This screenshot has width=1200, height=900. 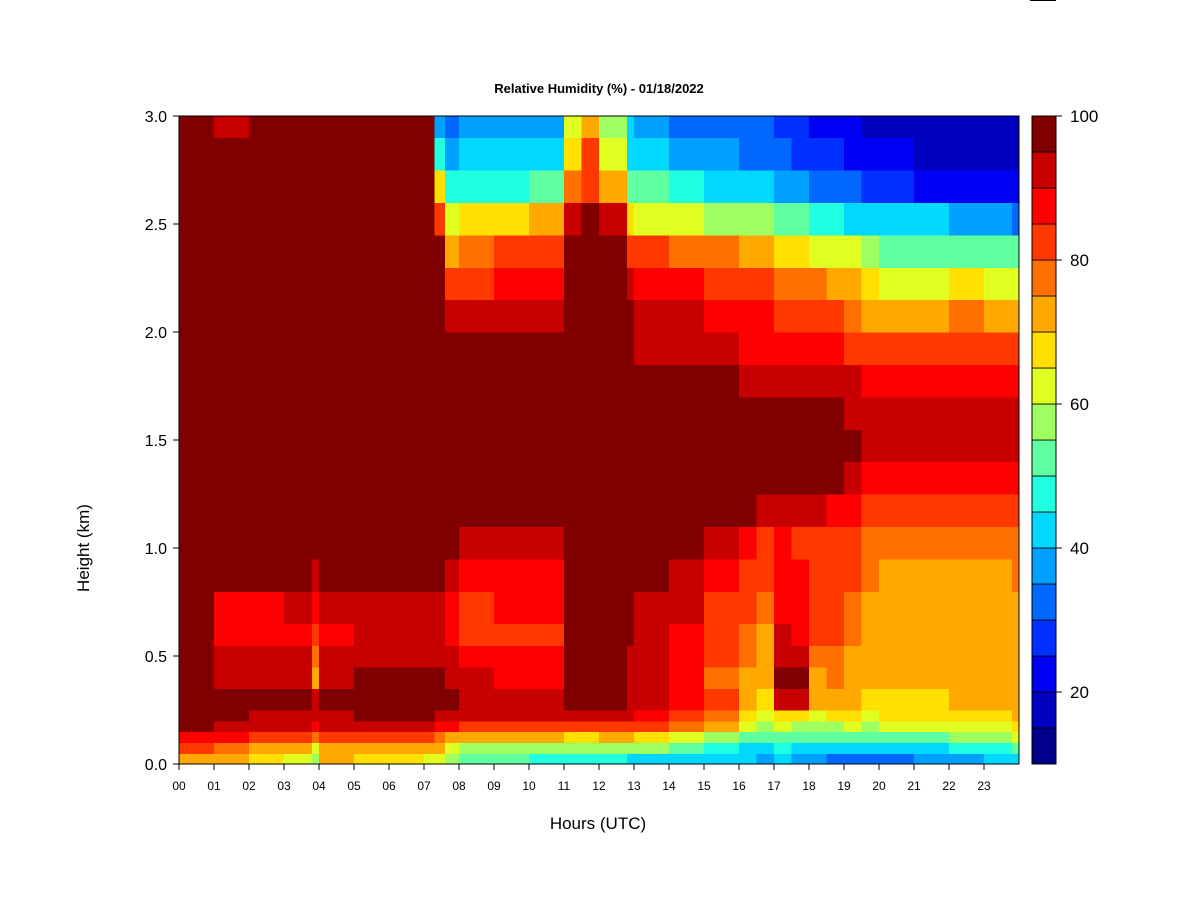 I want to click on x-tick-label: 08, so click(x=459, y=786).